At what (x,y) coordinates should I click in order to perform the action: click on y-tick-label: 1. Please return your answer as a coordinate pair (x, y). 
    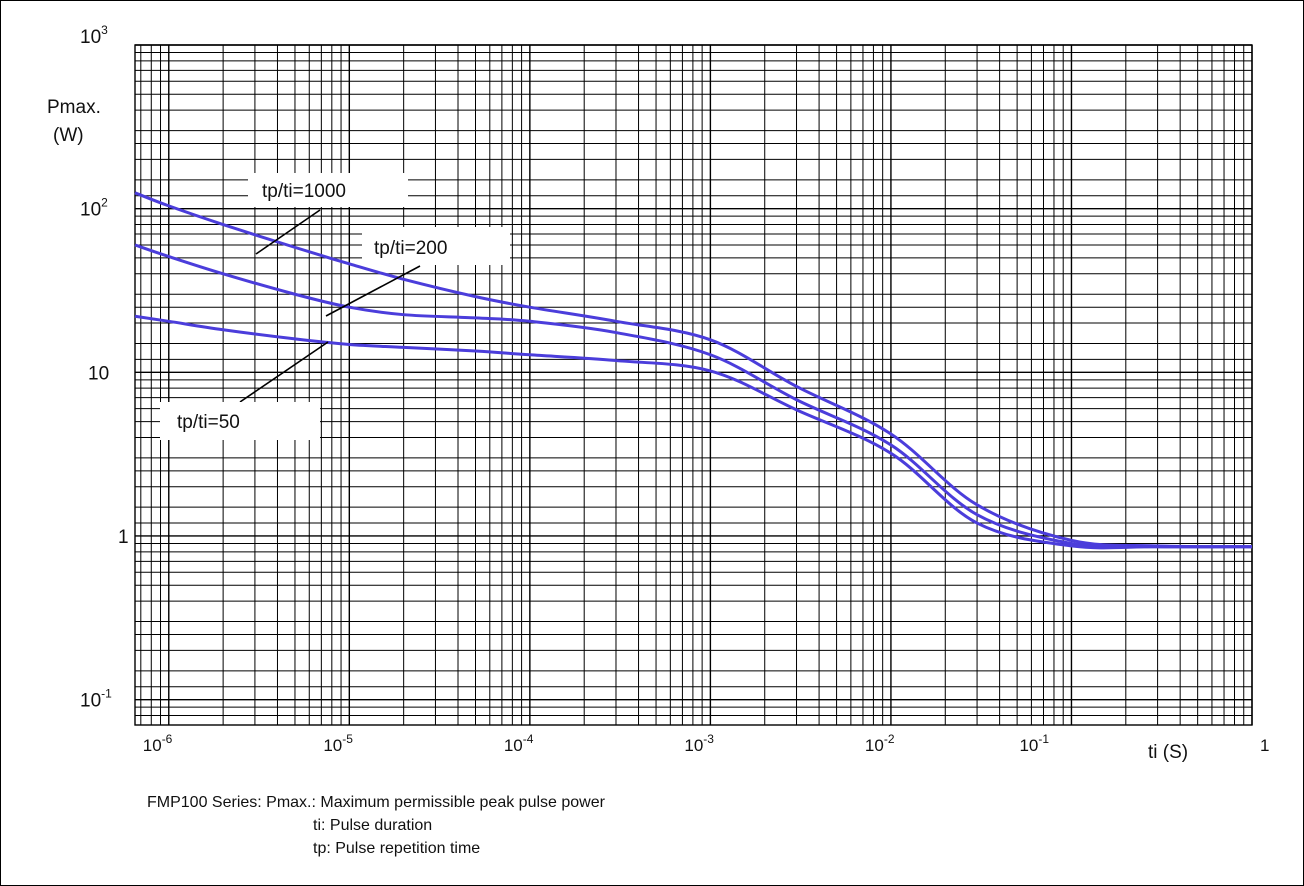
    Looking at the image, I should click on (123, 537).